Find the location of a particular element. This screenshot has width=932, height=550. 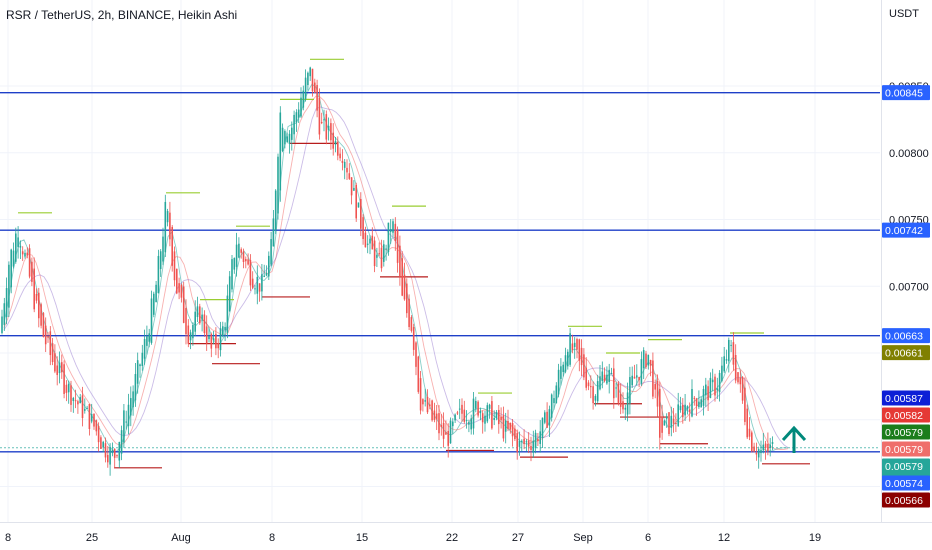

price-tag is located at coordinates (906, 398).